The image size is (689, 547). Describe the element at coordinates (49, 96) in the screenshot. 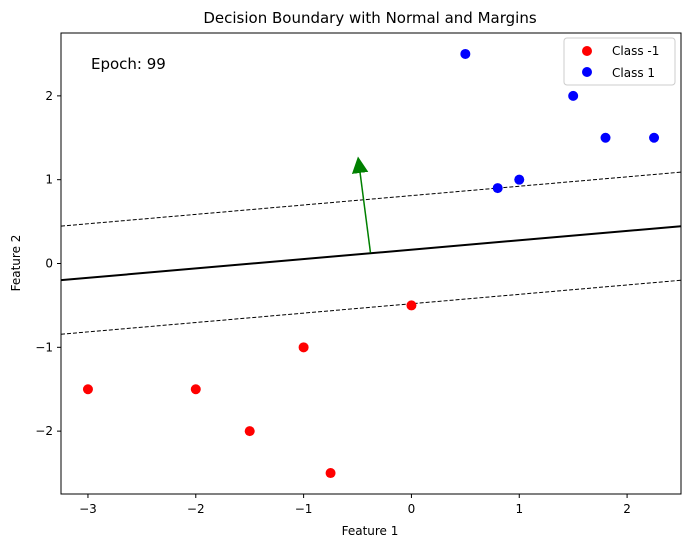

I see `y-tick-label: 2` at that location.